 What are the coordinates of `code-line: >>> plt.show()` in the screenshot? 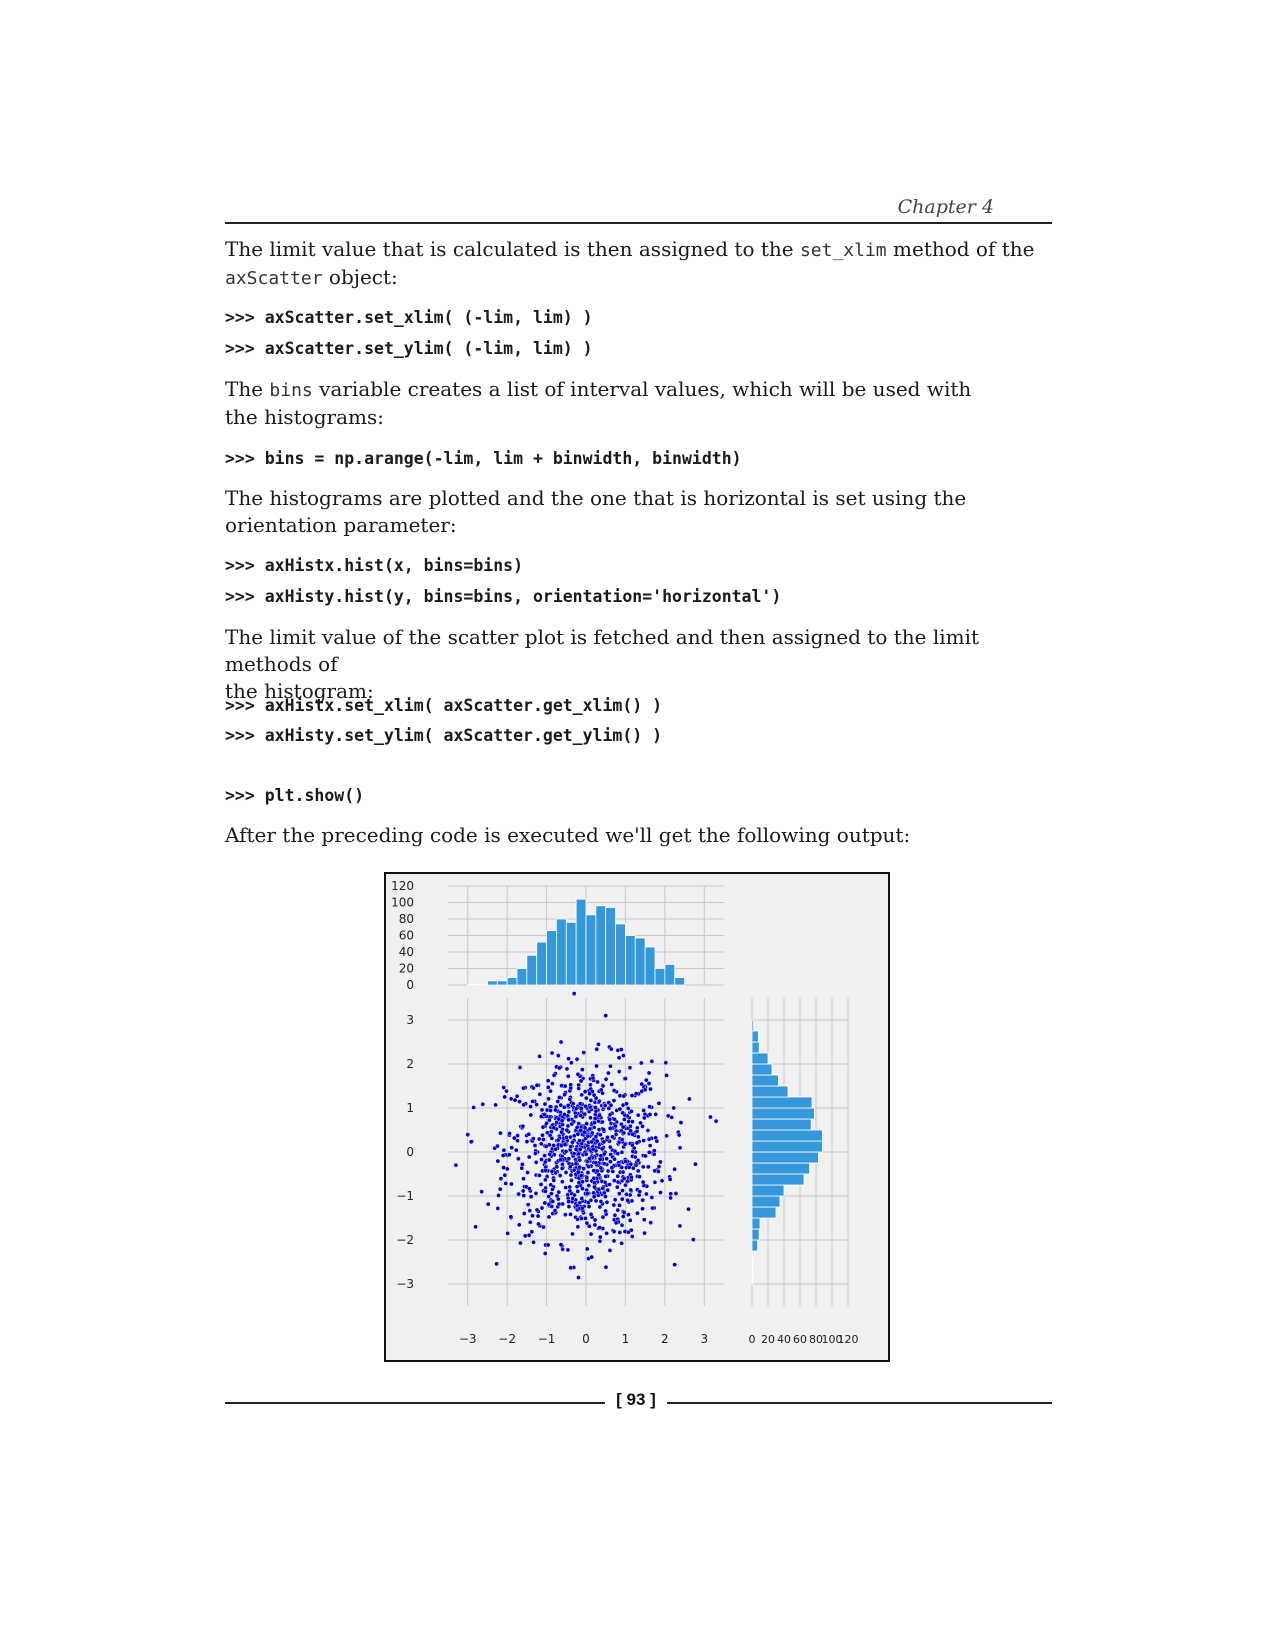 It's located at (295, 795).